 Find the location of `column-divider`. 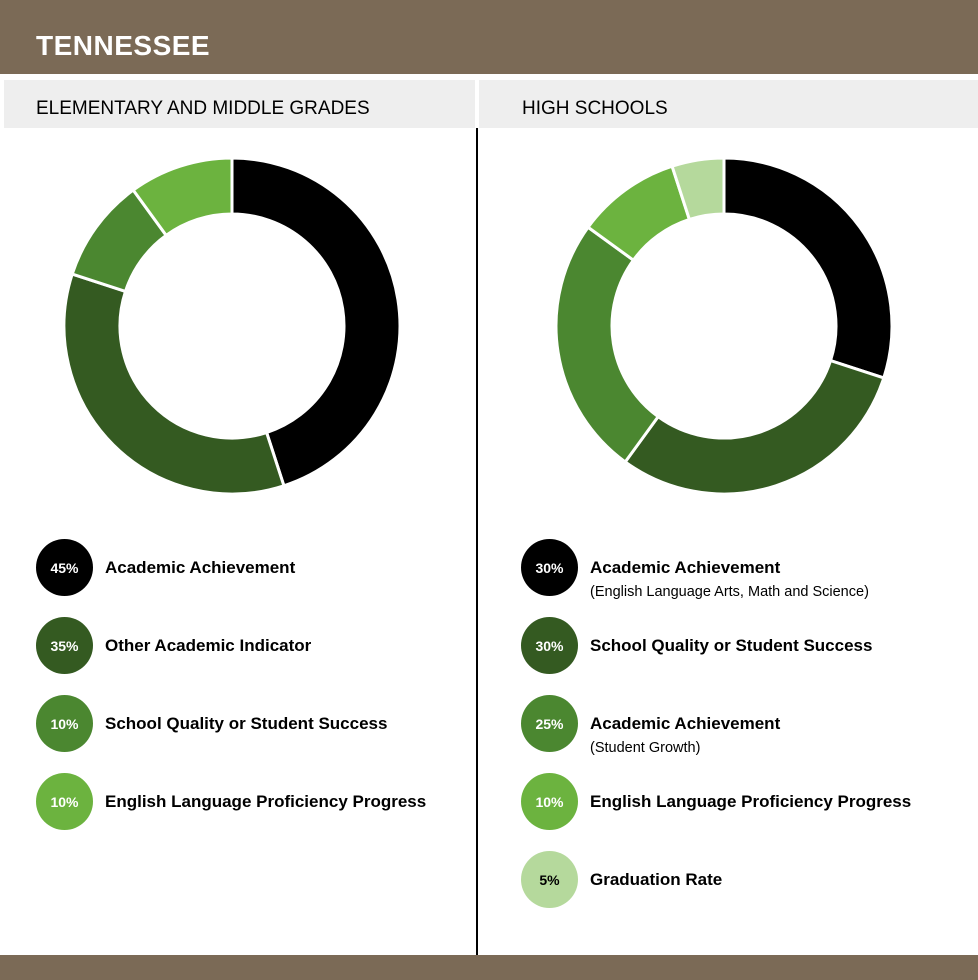

column-divider is located at coordinates (477, 541).